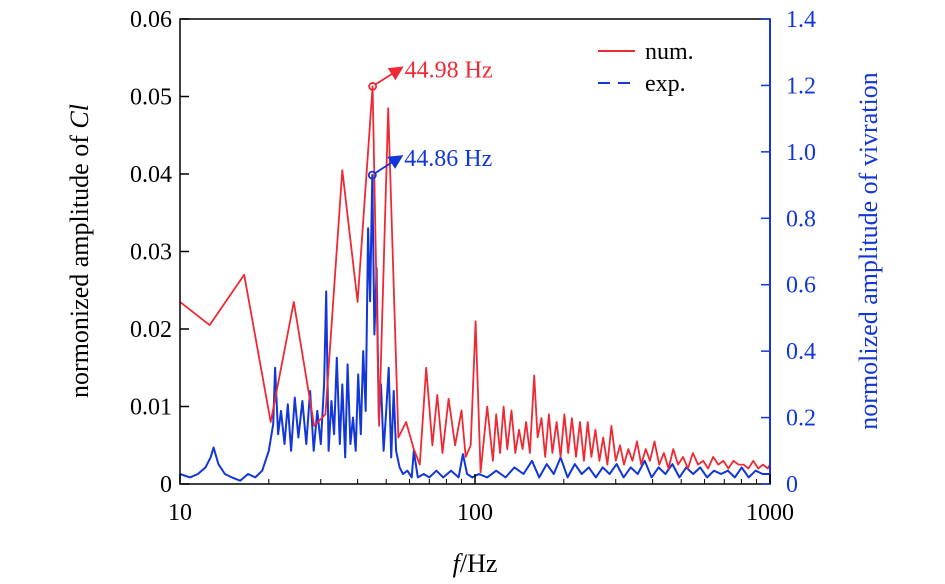 The width and height of the screenshot is (945, 584). I want to click on x-tick-label: 1000, so click(770, 513).